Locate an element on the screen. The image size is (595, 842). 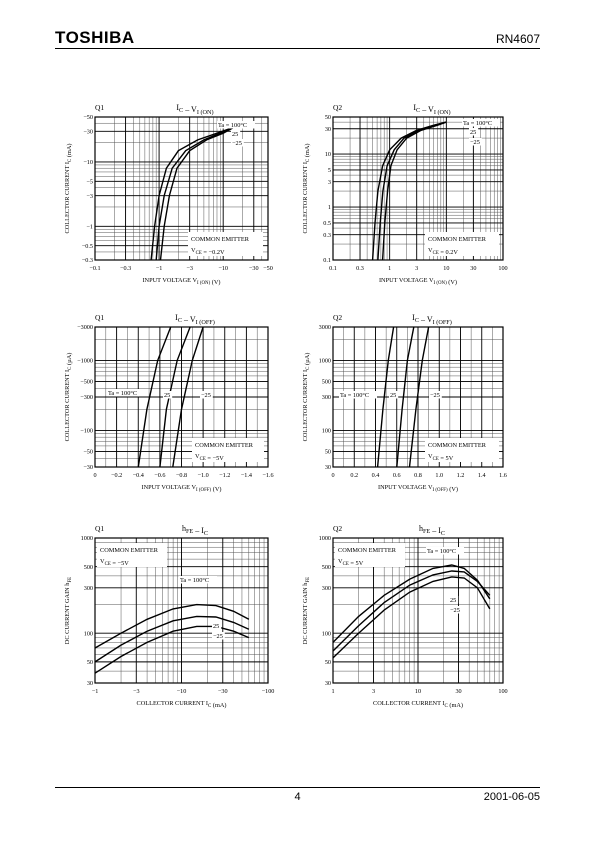
y-tick-label: 30 is located at coordinates (328, 467).